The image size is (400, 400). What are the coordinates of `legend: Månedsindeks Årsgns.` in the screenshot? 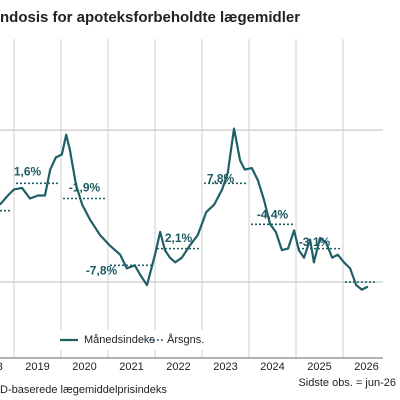 It's located at (135, 340).